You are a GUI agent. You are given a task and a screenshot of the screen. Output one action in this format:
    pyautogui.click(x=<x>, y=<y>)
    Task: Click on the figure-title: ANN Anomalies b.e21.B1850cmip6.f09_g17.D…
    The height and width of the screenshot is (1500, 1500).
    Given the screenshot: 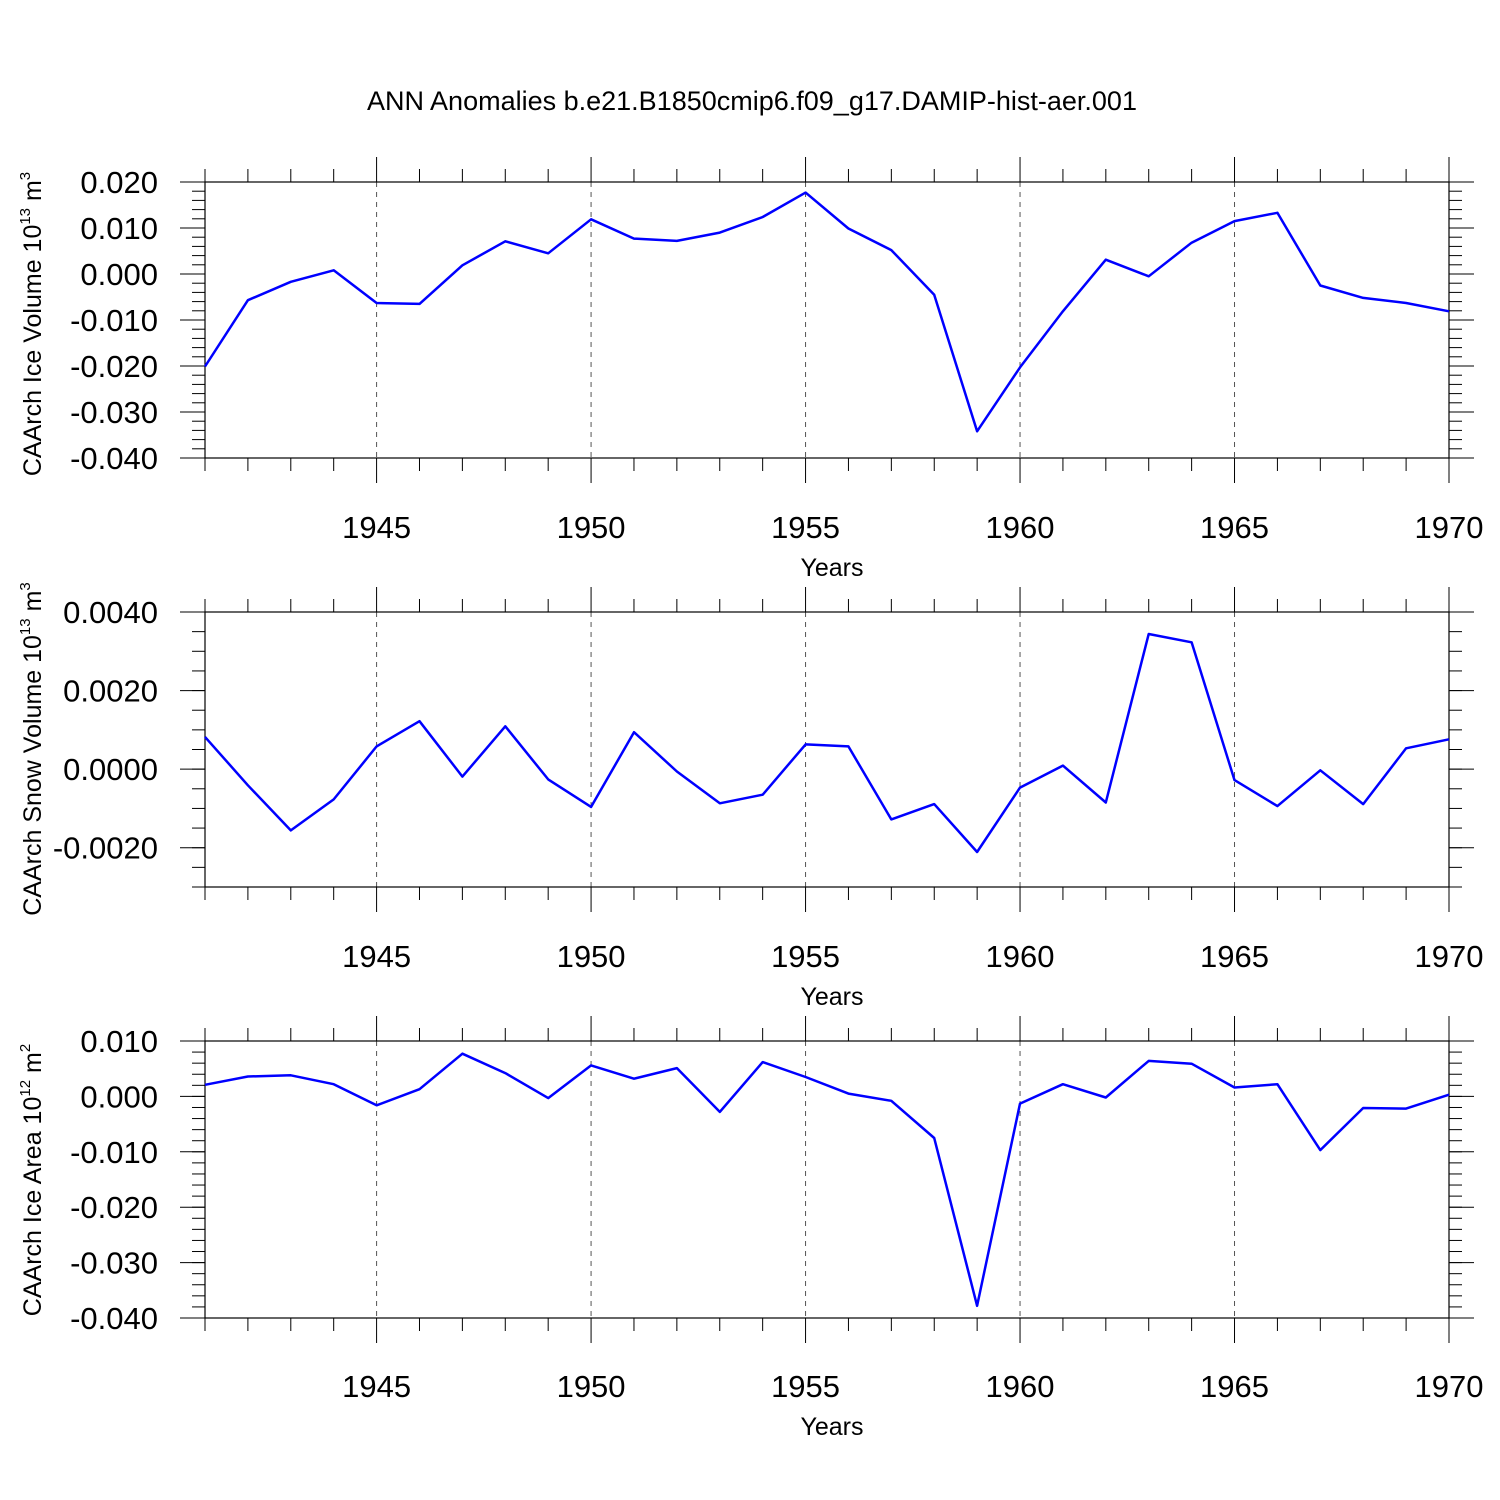 What is the action you would take?
    pyautogui.click(x=752, y=101)
    